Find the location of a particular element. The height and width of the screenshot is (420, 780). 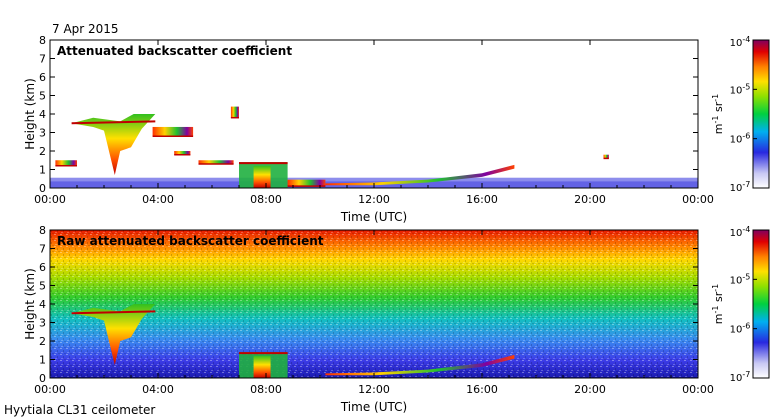

panel-title-top: Attenuated backscatter coefficient is located at coordinates (174, 51).